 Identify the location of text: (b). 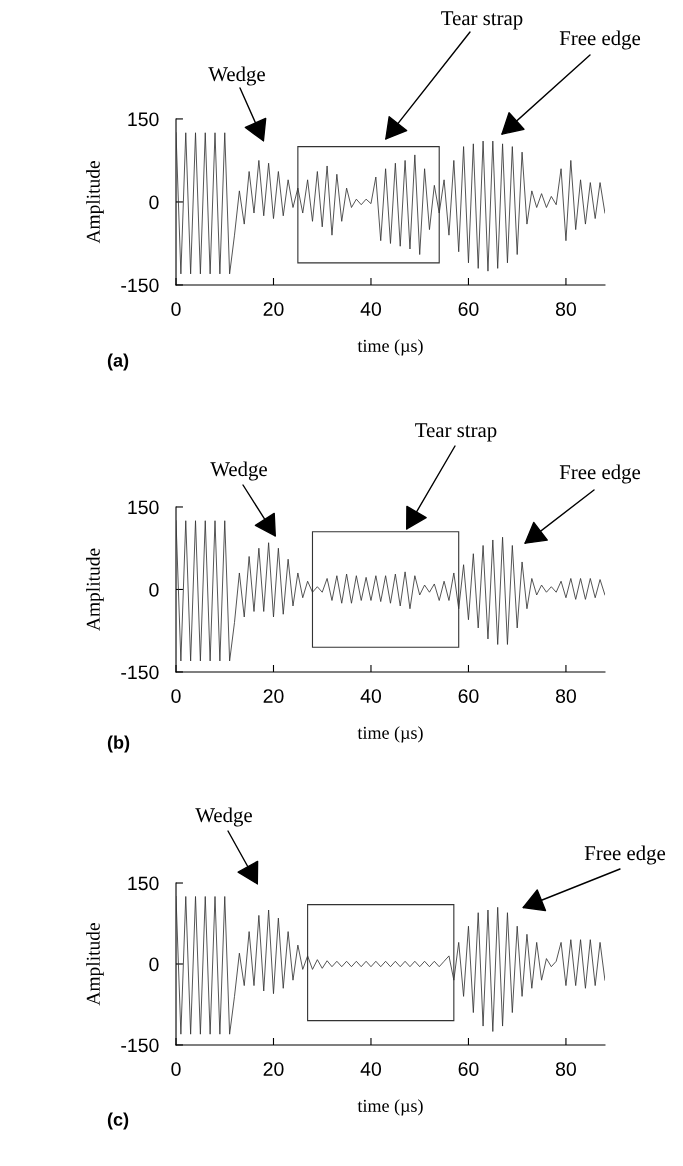
(118, 744).